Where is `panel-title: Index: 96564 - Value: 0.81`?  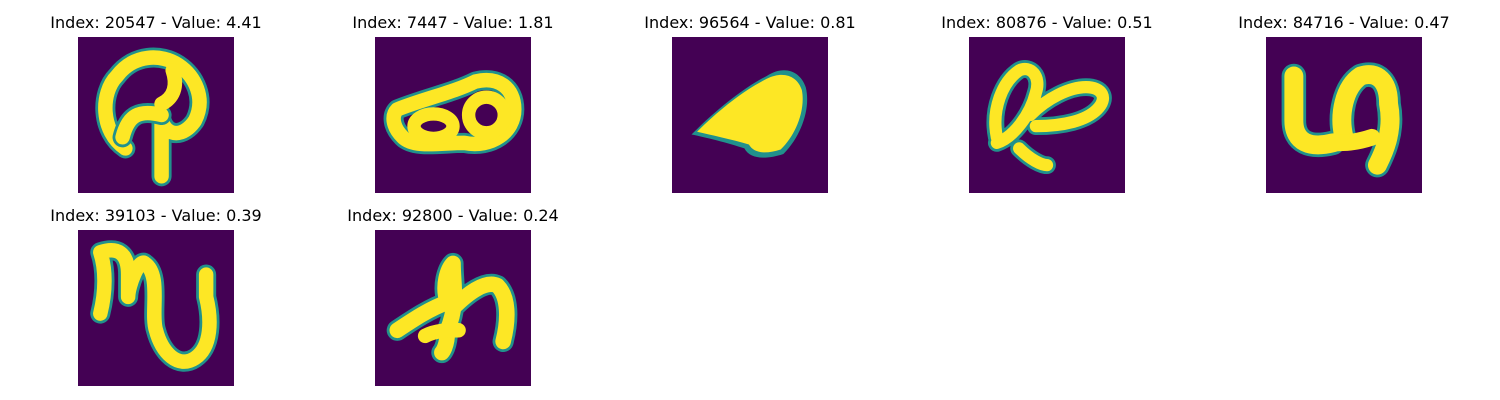 panel-title: Index: 96564 - Value: 0.81 is located at coordinates (750, 22).